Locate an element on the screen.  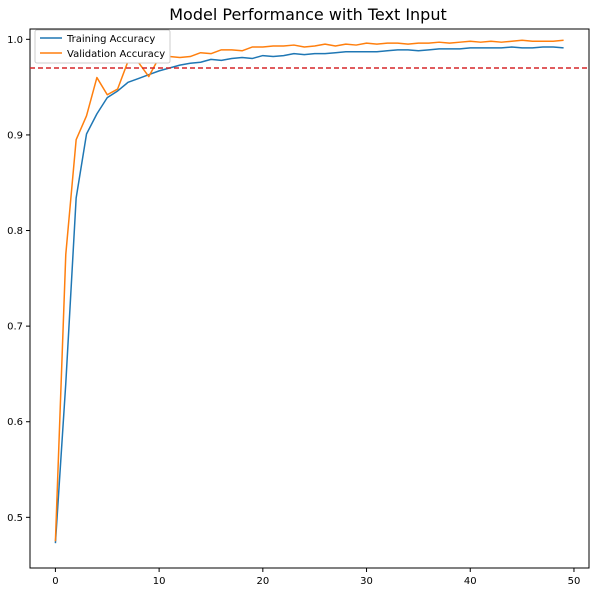
legend: Training Accuracy Validation Accuracy is located at coordinates (102, 46).